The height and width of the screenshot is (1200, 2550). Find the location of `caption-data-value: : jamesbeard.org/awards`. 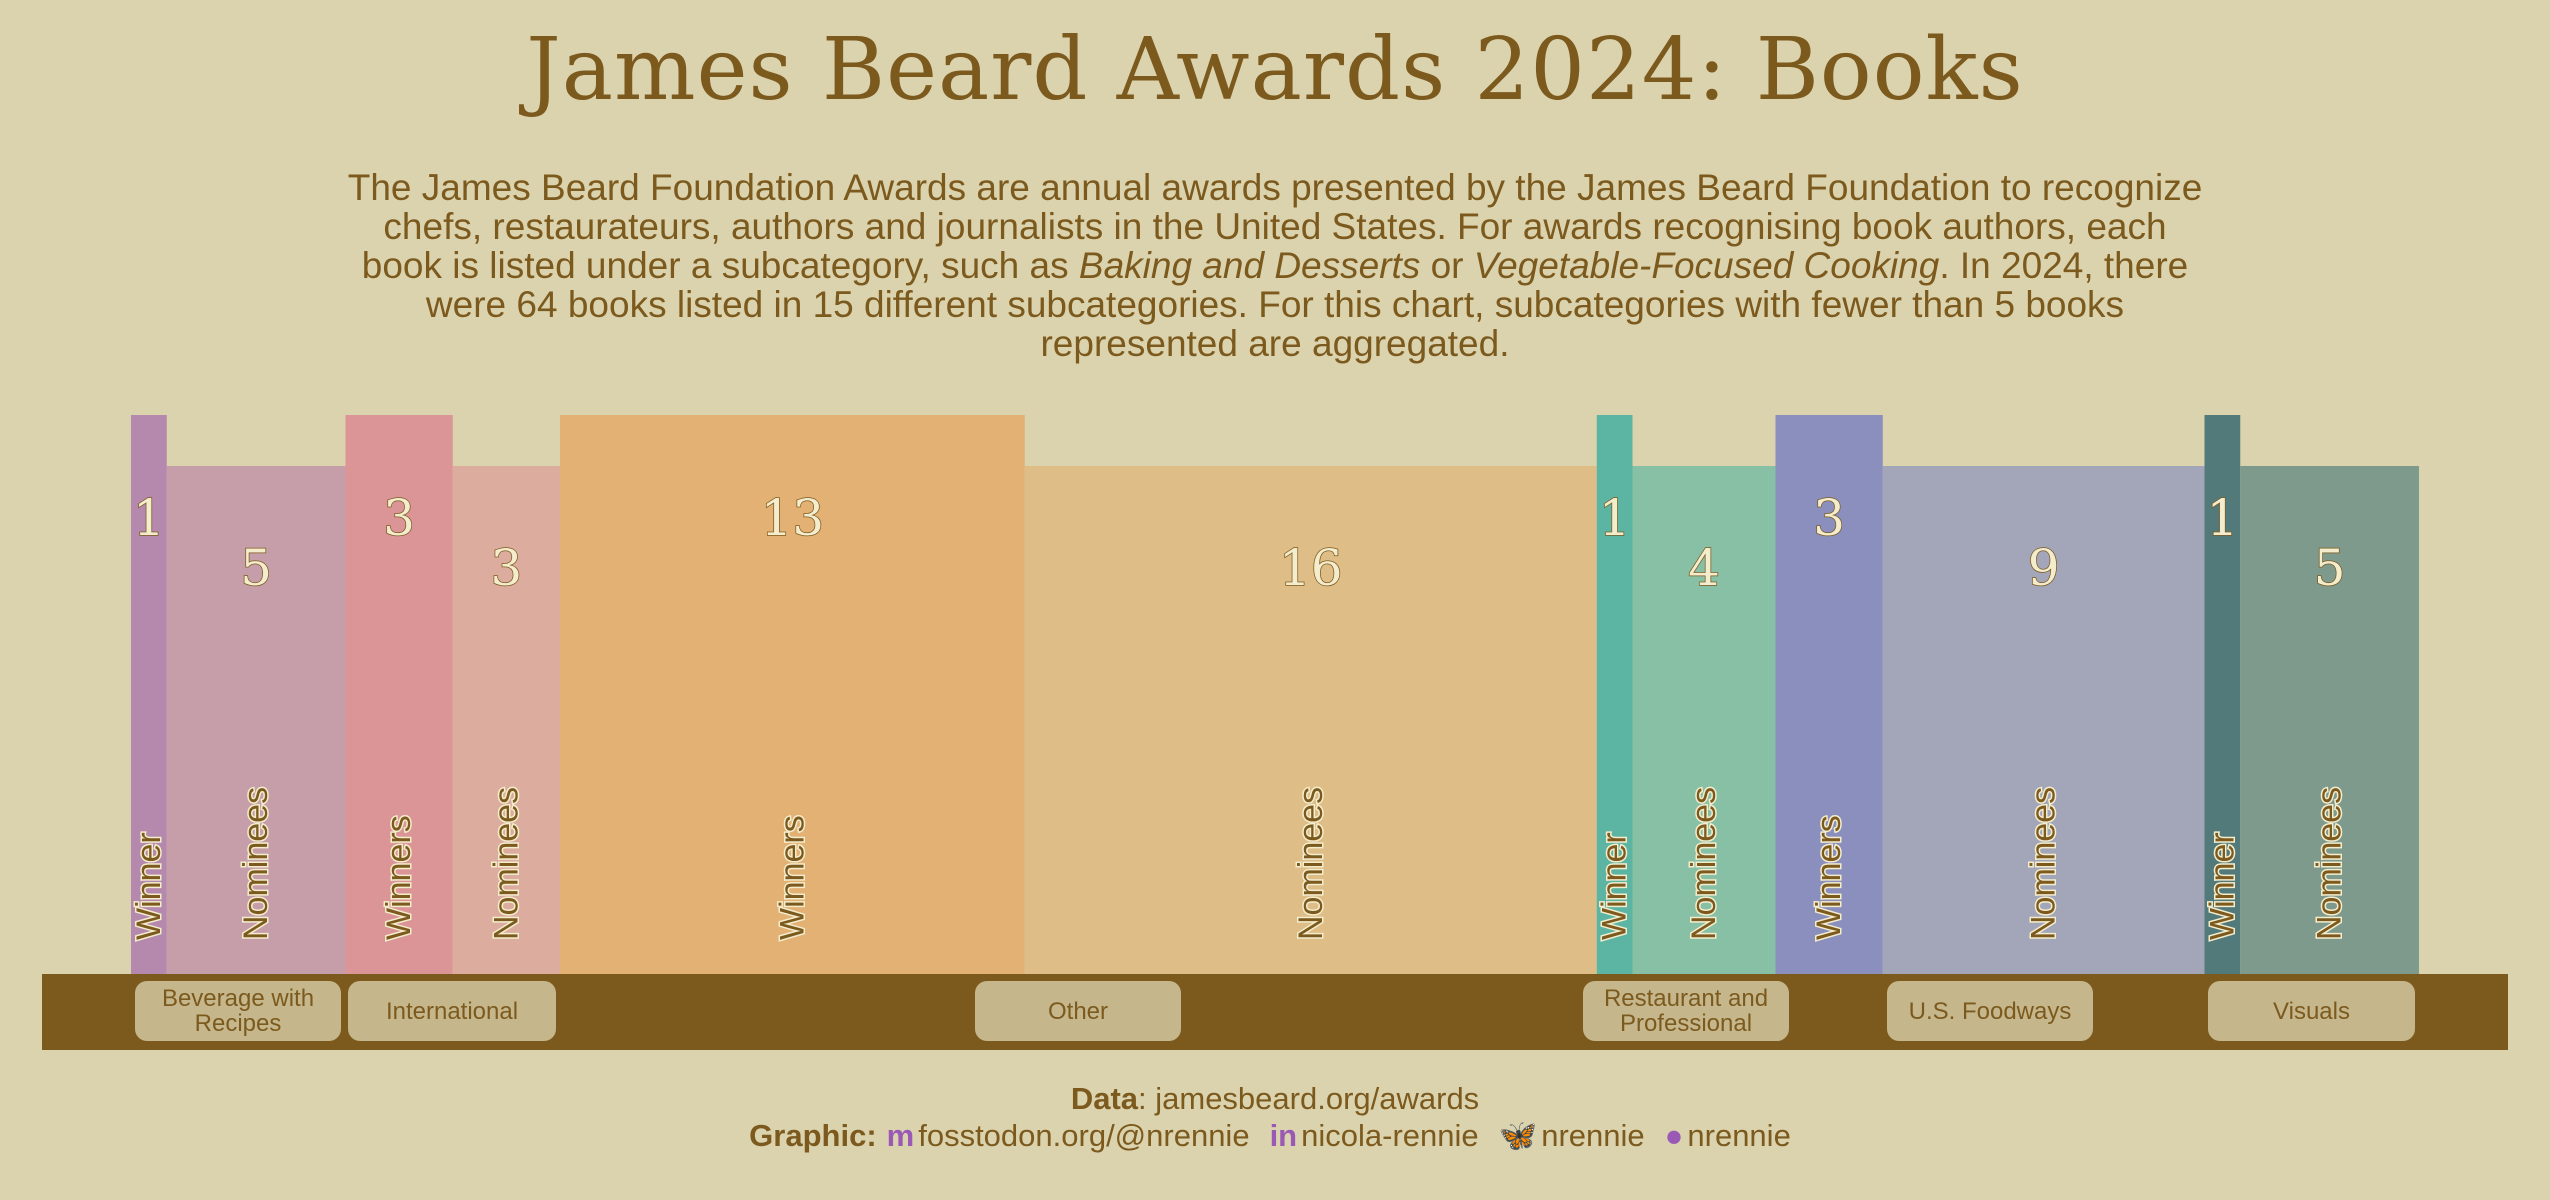

caption-data-value: : jamesbeard.org/awards is located at coordinates (1309, 1098).